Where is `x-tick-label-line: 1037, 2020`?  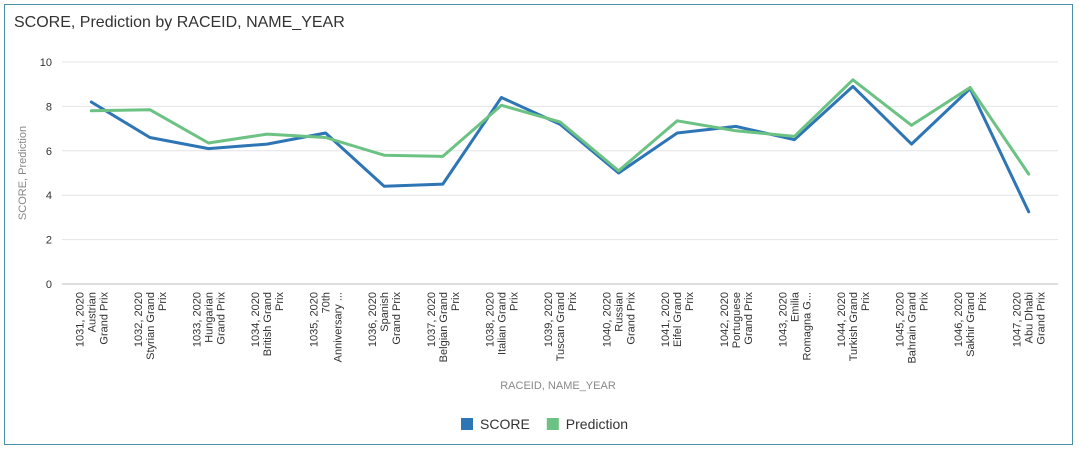 x-tick-label-line: 1037, 2020 is located at coordinates (432, 319).